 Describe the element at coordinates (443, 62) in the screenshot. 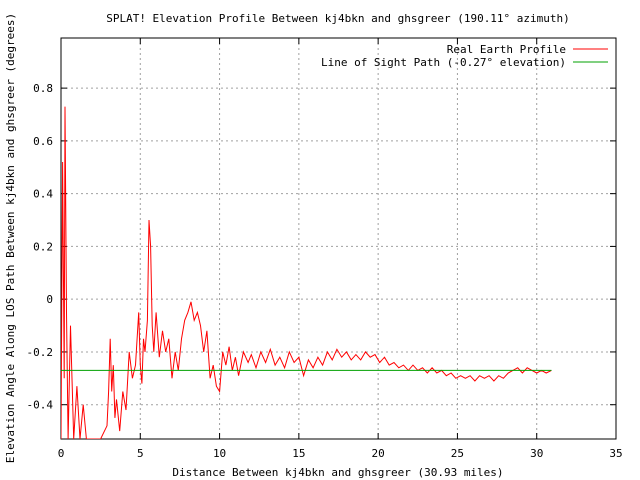

I see `legend-label: Line of Sight Path (-0.27° elevation)` at that location.